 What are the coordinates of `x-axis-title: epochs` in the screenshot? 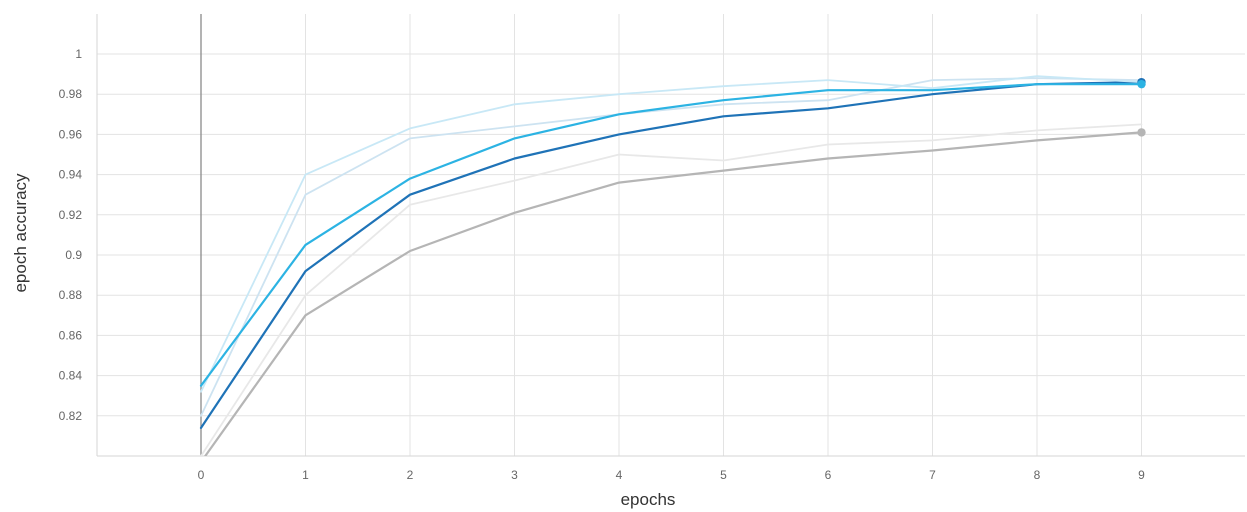 It's located at (648, 499).